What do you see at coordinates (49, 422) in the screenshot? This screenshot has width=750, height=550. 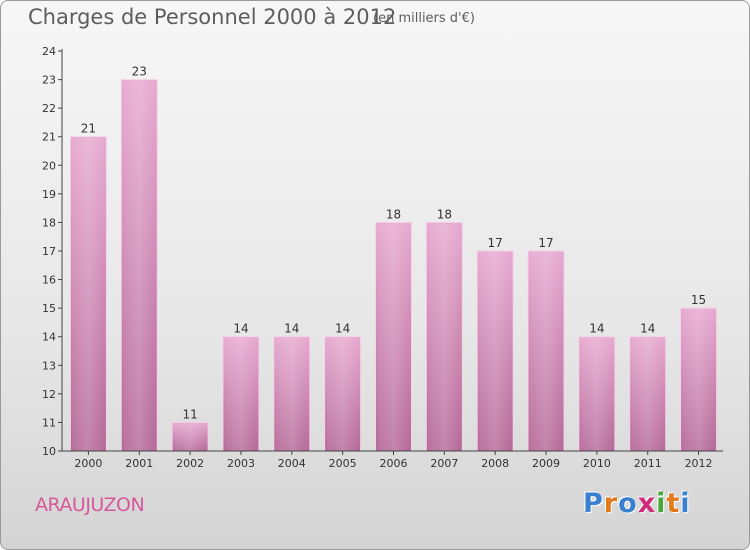 I see `y-tick-label: 11` at bounding box center [49, 422].